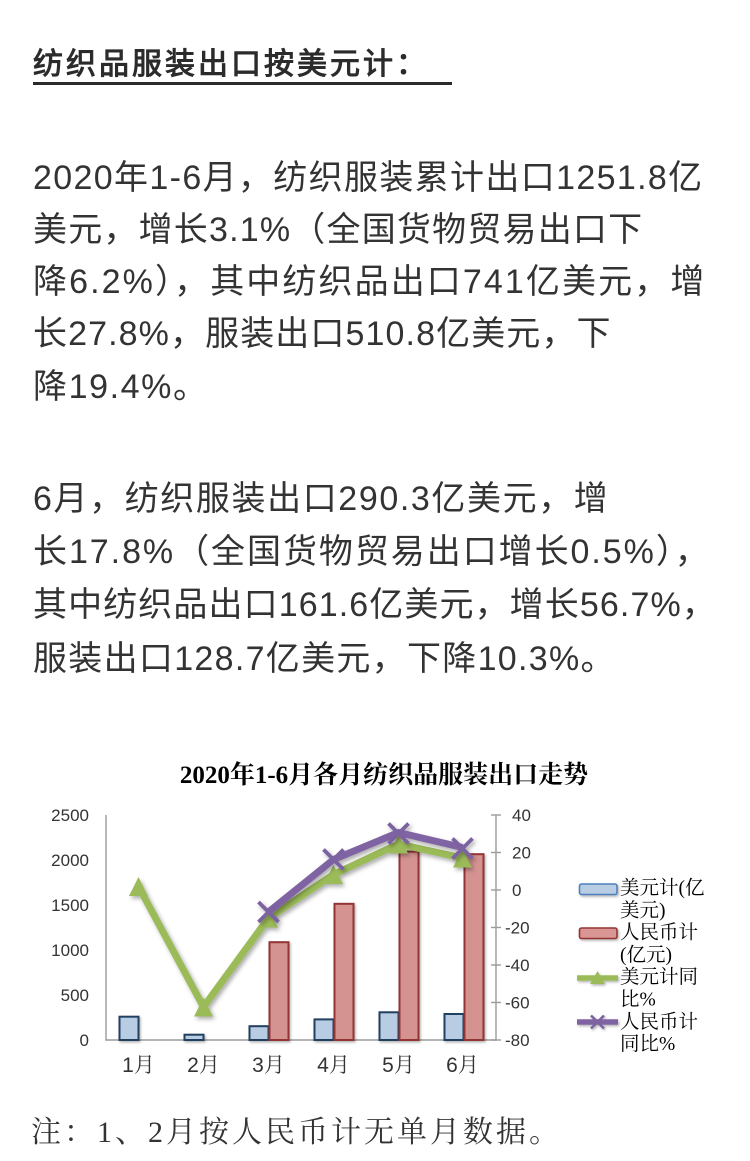 The image size is (750, 1161). What do you see at coordinates (521, 815) in the screenshot?
I see `svg-text: 40` at bounding box center [521, 815].